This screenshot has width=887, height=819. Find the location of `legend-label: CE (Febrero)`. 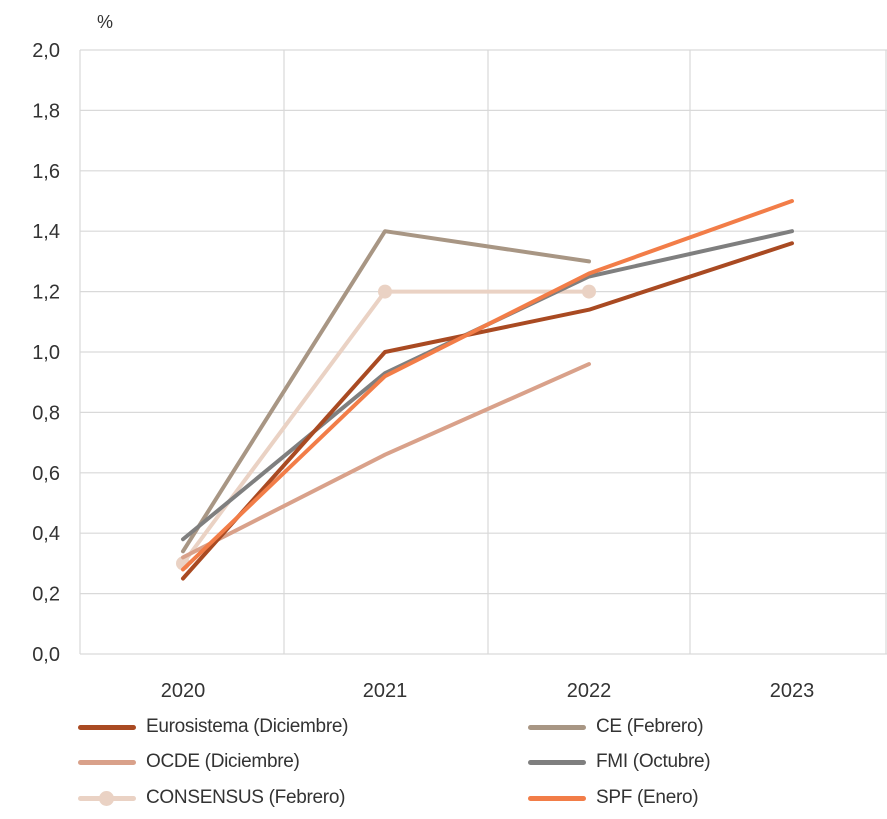

legend-label: CE (Febrero) is located at coordinates (650, 726).